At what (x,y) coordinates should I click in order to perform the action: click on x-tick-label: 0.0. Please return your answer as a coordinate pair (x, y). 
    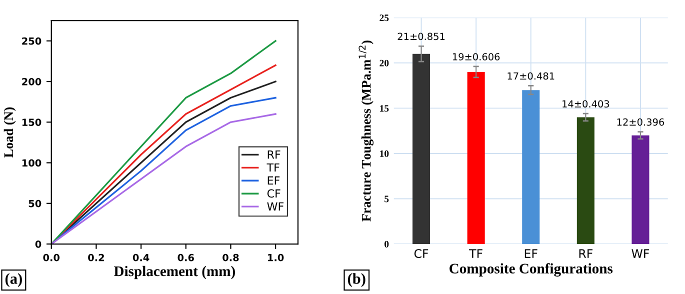
    Looking at the image, I should click on (51, 258).